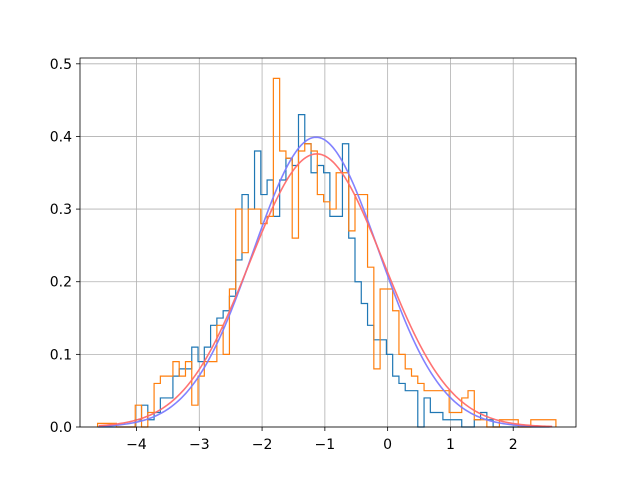  What do you see at coordinates (61, 137) in the screenshot?
I see `y-tick-label: 0.4` at bounding box center [61, 137].